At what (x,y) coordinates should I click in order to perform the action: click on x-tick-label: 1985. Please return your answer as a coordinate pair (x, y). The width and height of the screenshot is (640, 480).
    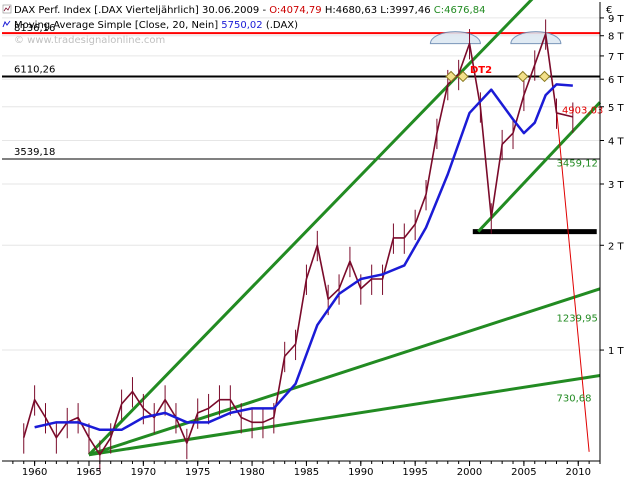
    Looking at the image, I should click on (306, 472).